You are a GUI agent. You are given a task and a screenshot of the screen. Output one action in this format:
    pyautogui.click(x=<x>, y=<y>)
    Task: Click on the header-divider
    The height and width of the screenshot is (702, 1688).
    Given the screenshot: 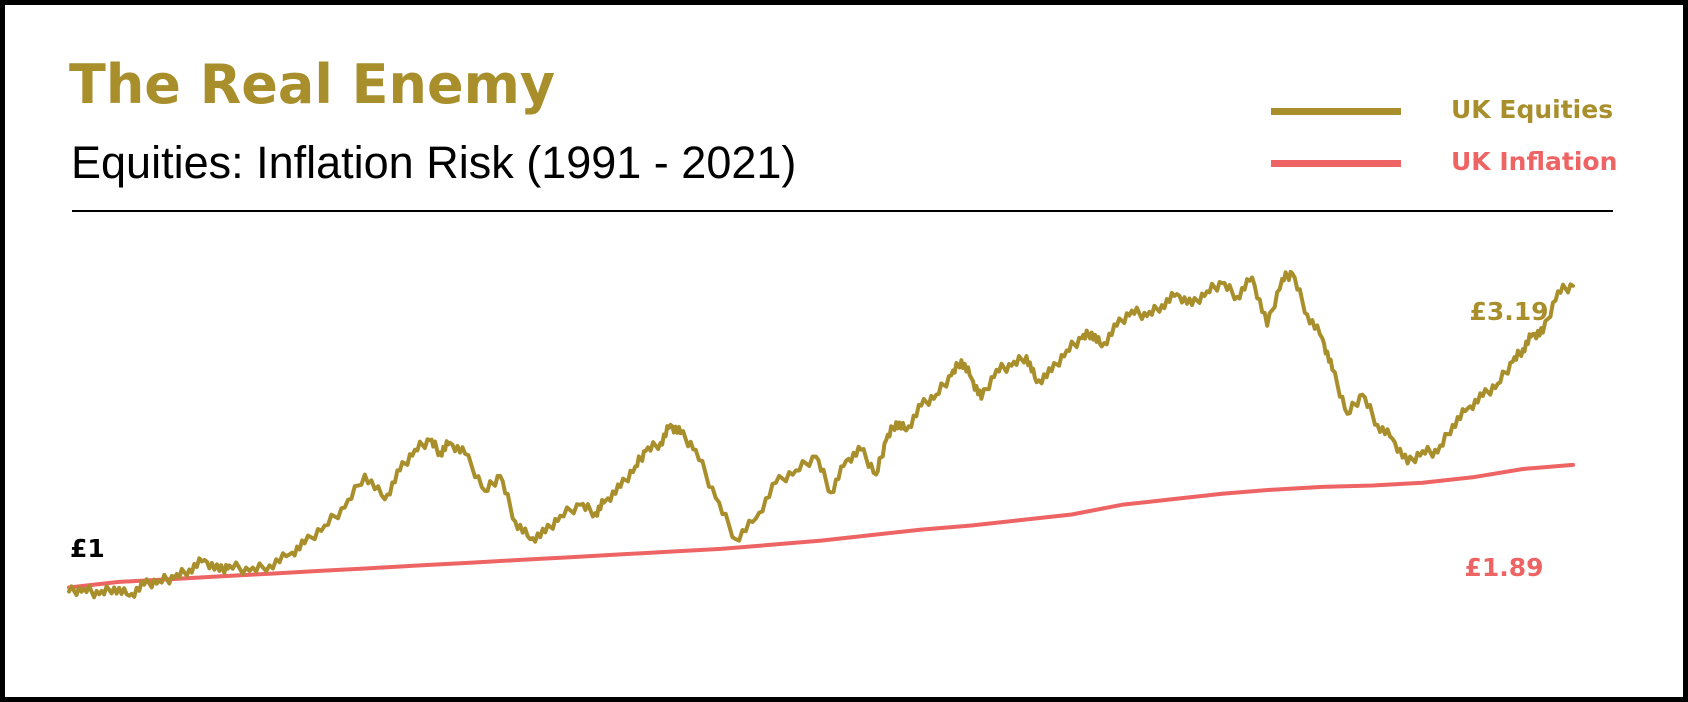 What is the action you would take?
    pyautogui.click(x=842, y=211)
    